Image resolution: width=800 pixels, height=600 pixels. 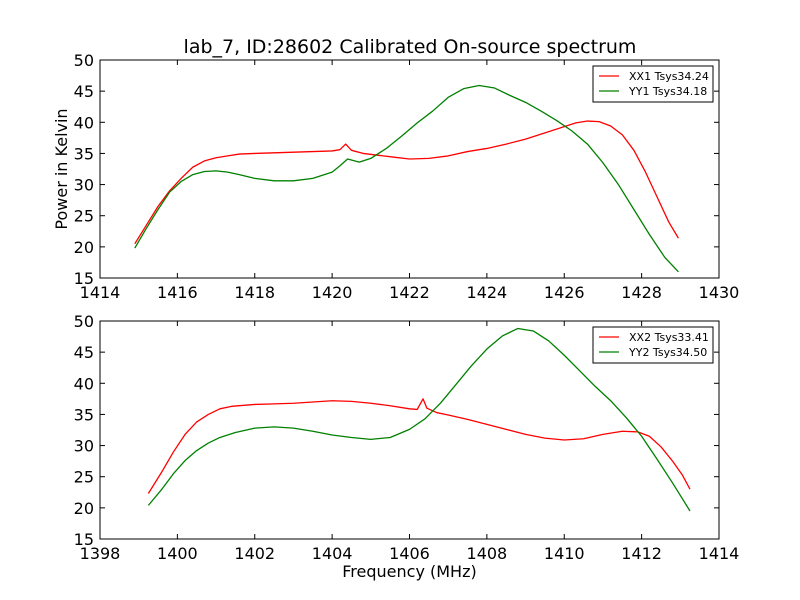 I want to click on x-tick-label: 1398, so click(x=100, y=553).